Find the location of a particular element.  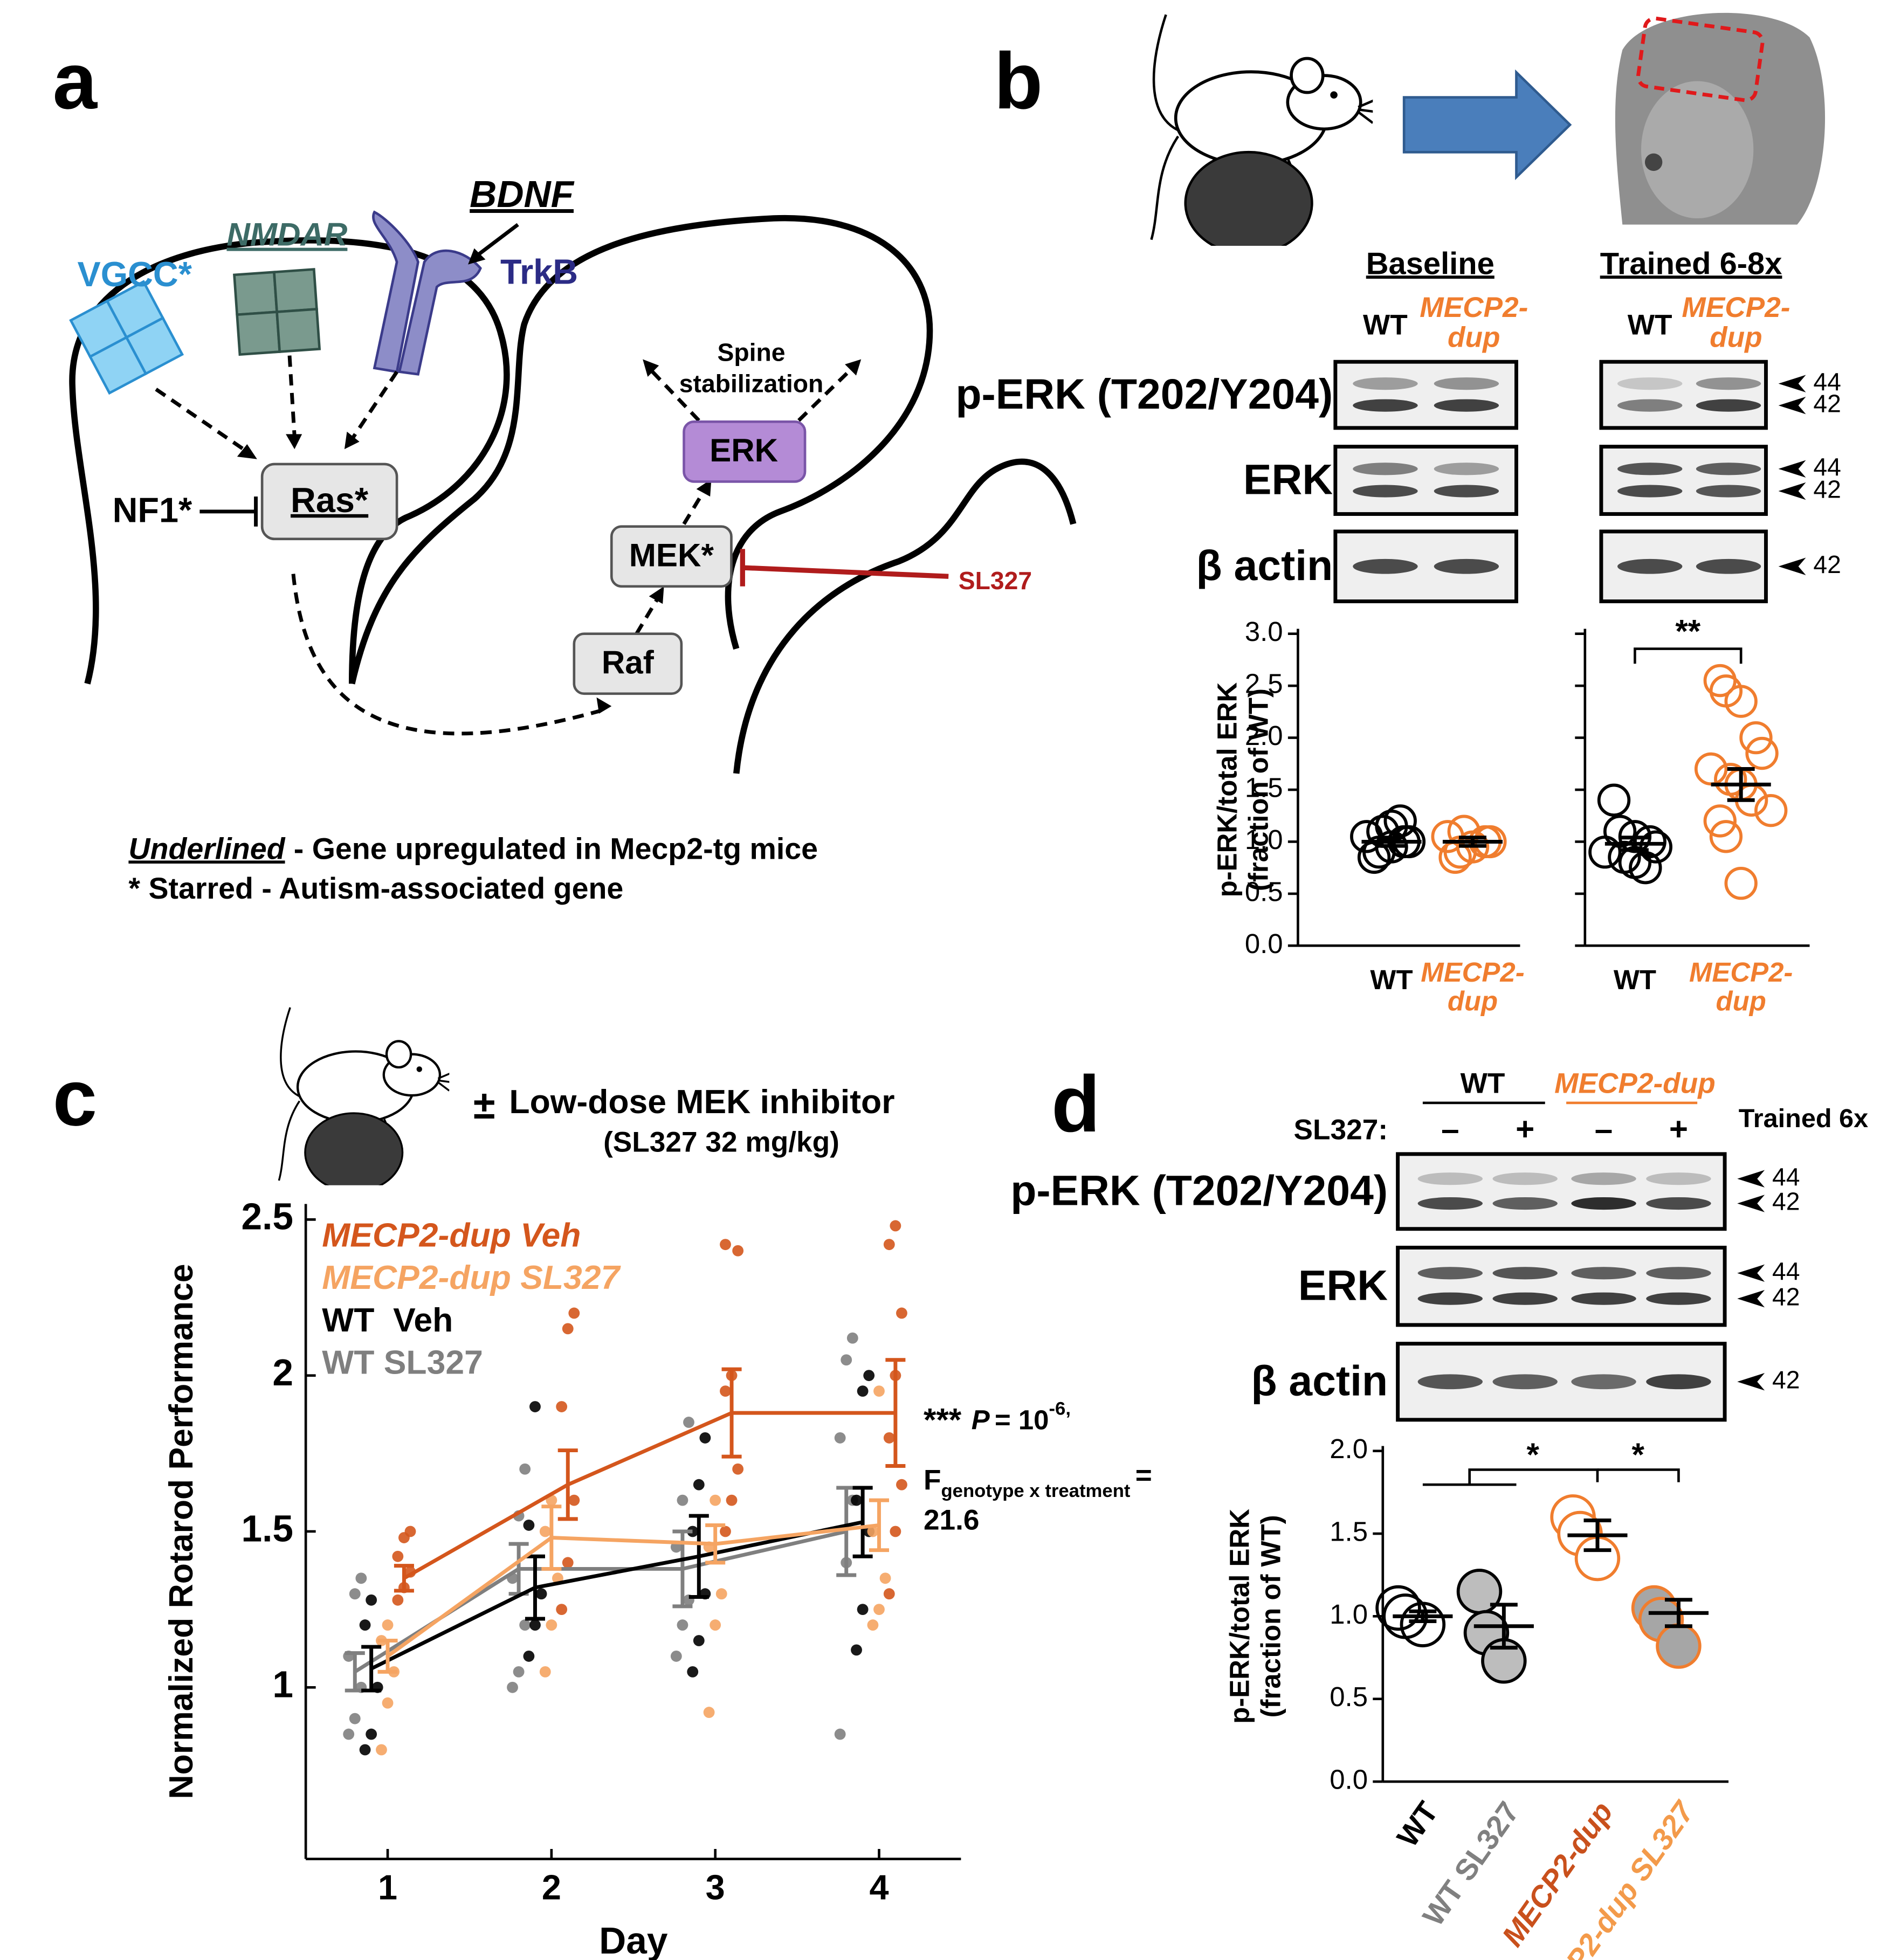

inhibition-arrow is located at coordinates (844, 567).